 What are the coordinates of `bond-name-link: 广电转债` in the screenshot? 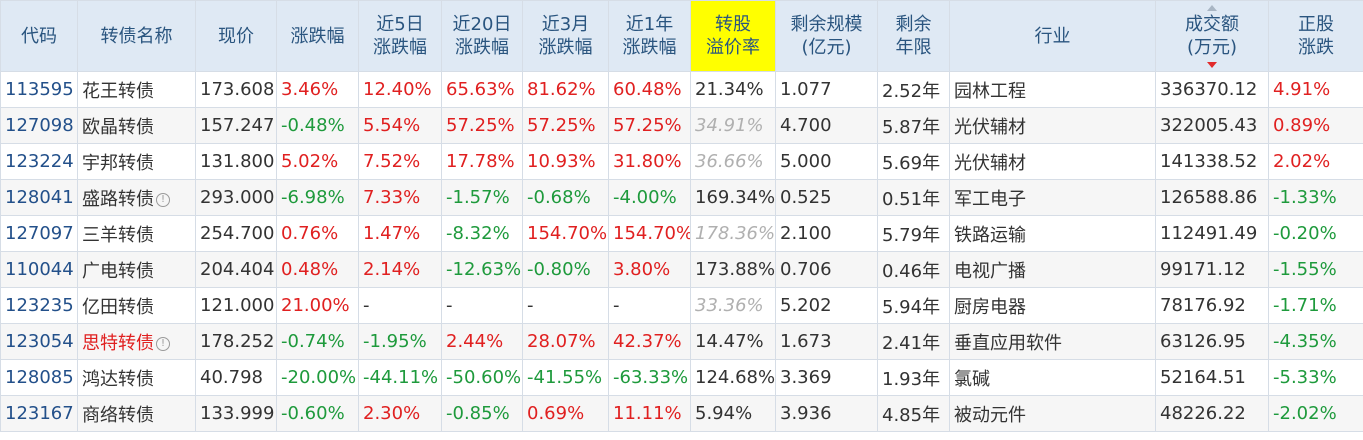 It's located at (136, 269).